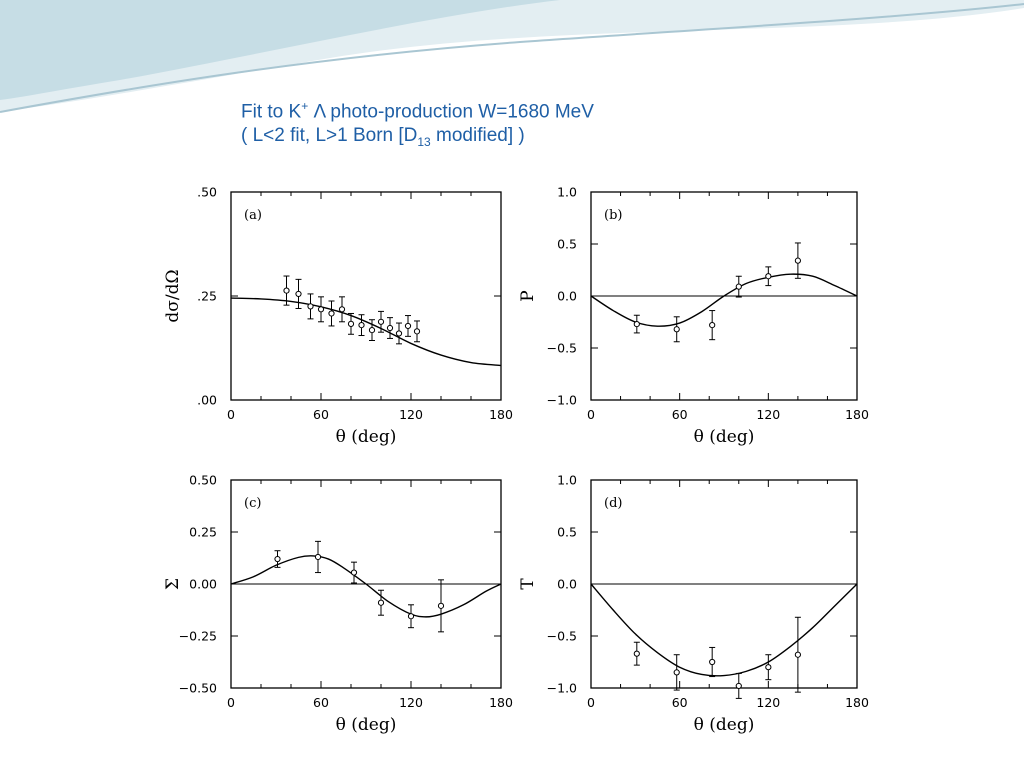 The image size is (1024, 768). What do you see at coordinates (203, 480) in the screenshot?
I see `y-tick-label: 0.50` at bounding box center [203, 480].